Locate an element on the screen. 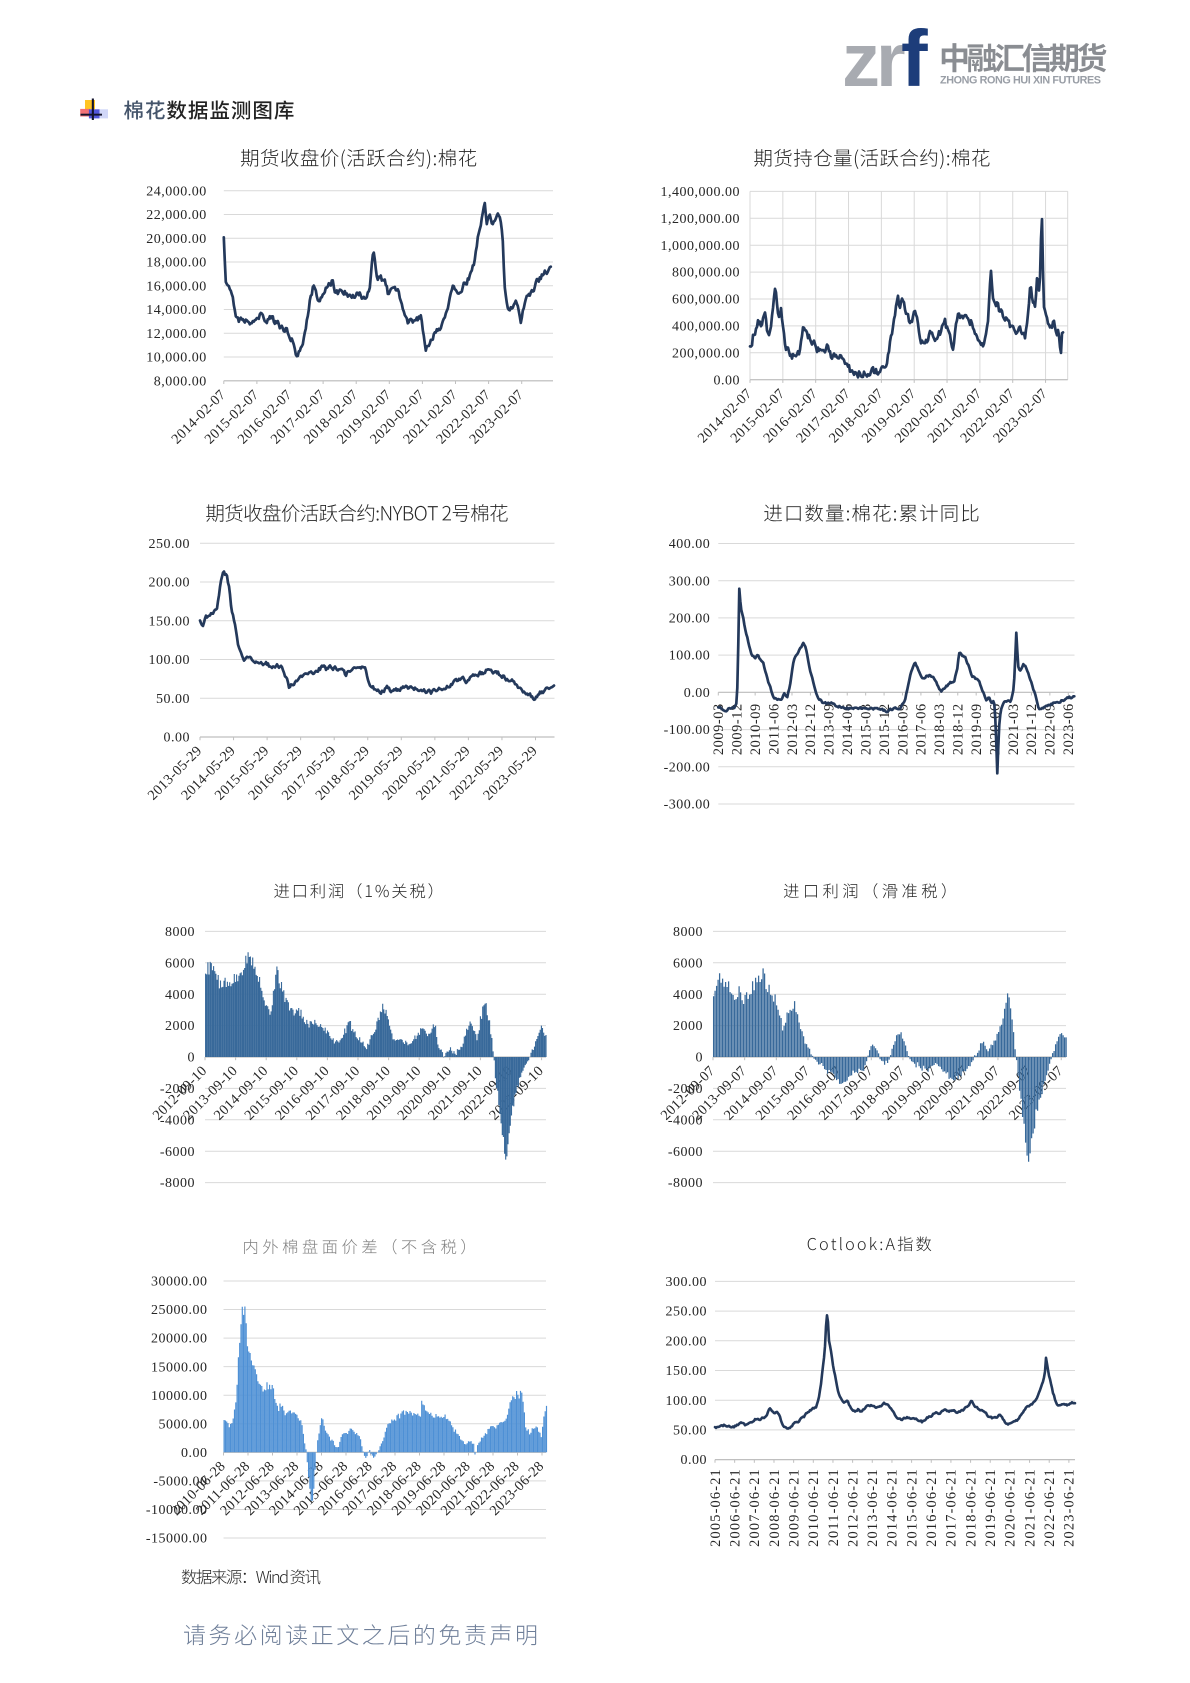 The width and height of the screenshot is (1190, 1683). svg-text: 400,000.00 is located at coordinates (706, 327).